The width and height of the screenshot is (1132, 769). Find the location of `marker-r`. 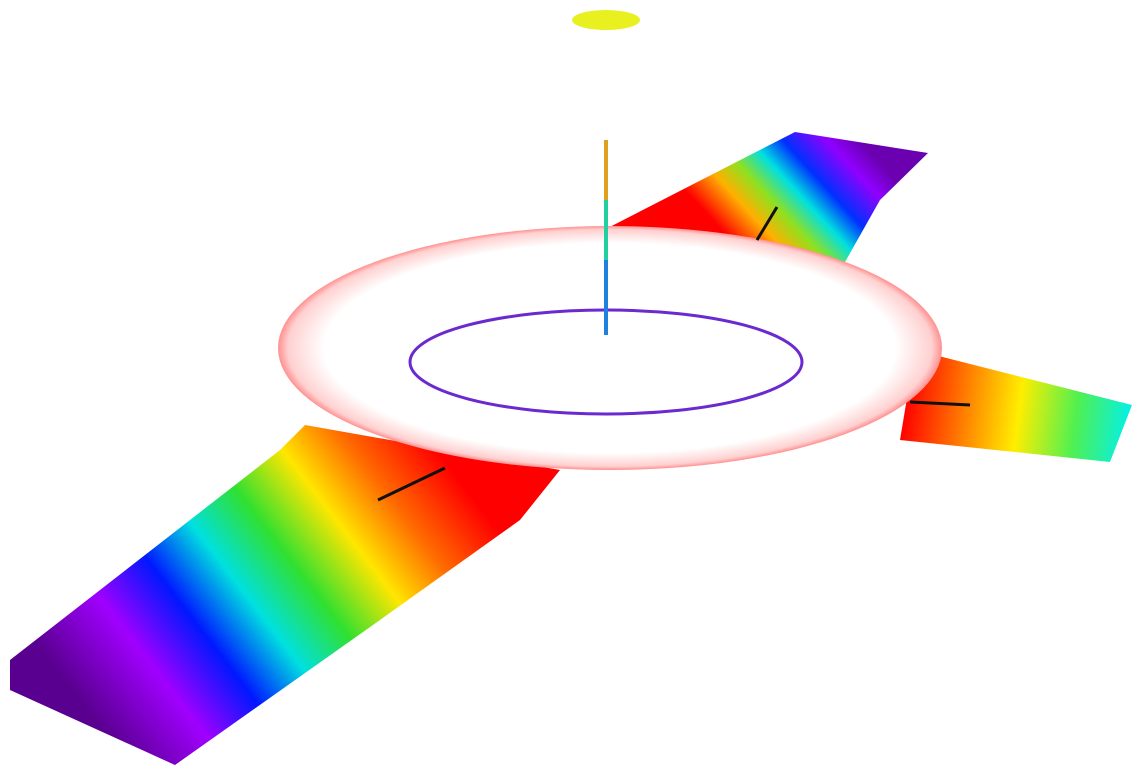

marker-r is located at coordinates (940, 403).